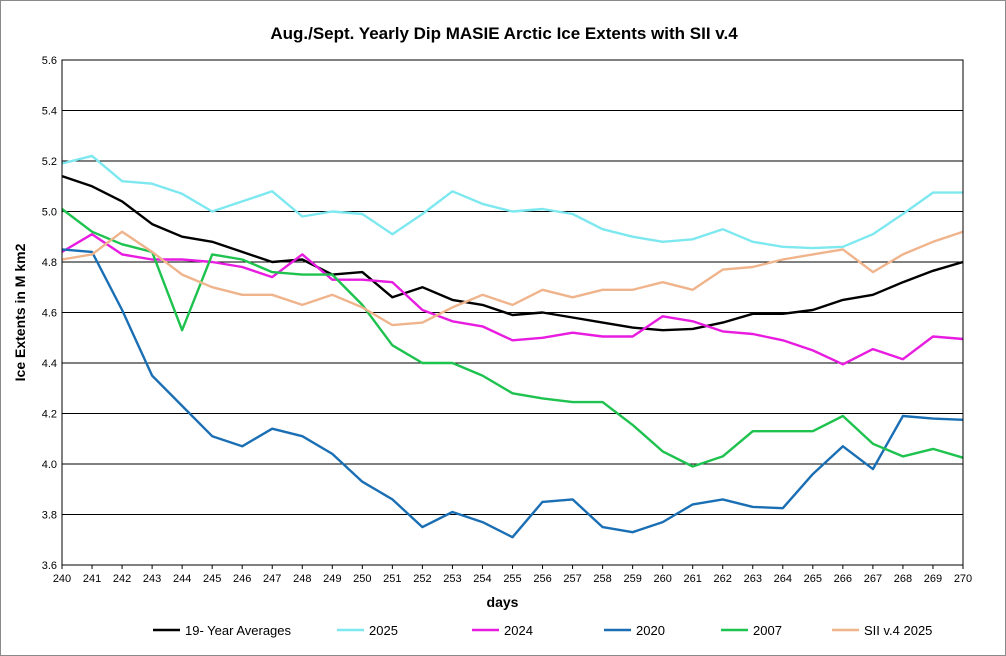  I want to click on x-tick-label: 259, so click(632, 579).